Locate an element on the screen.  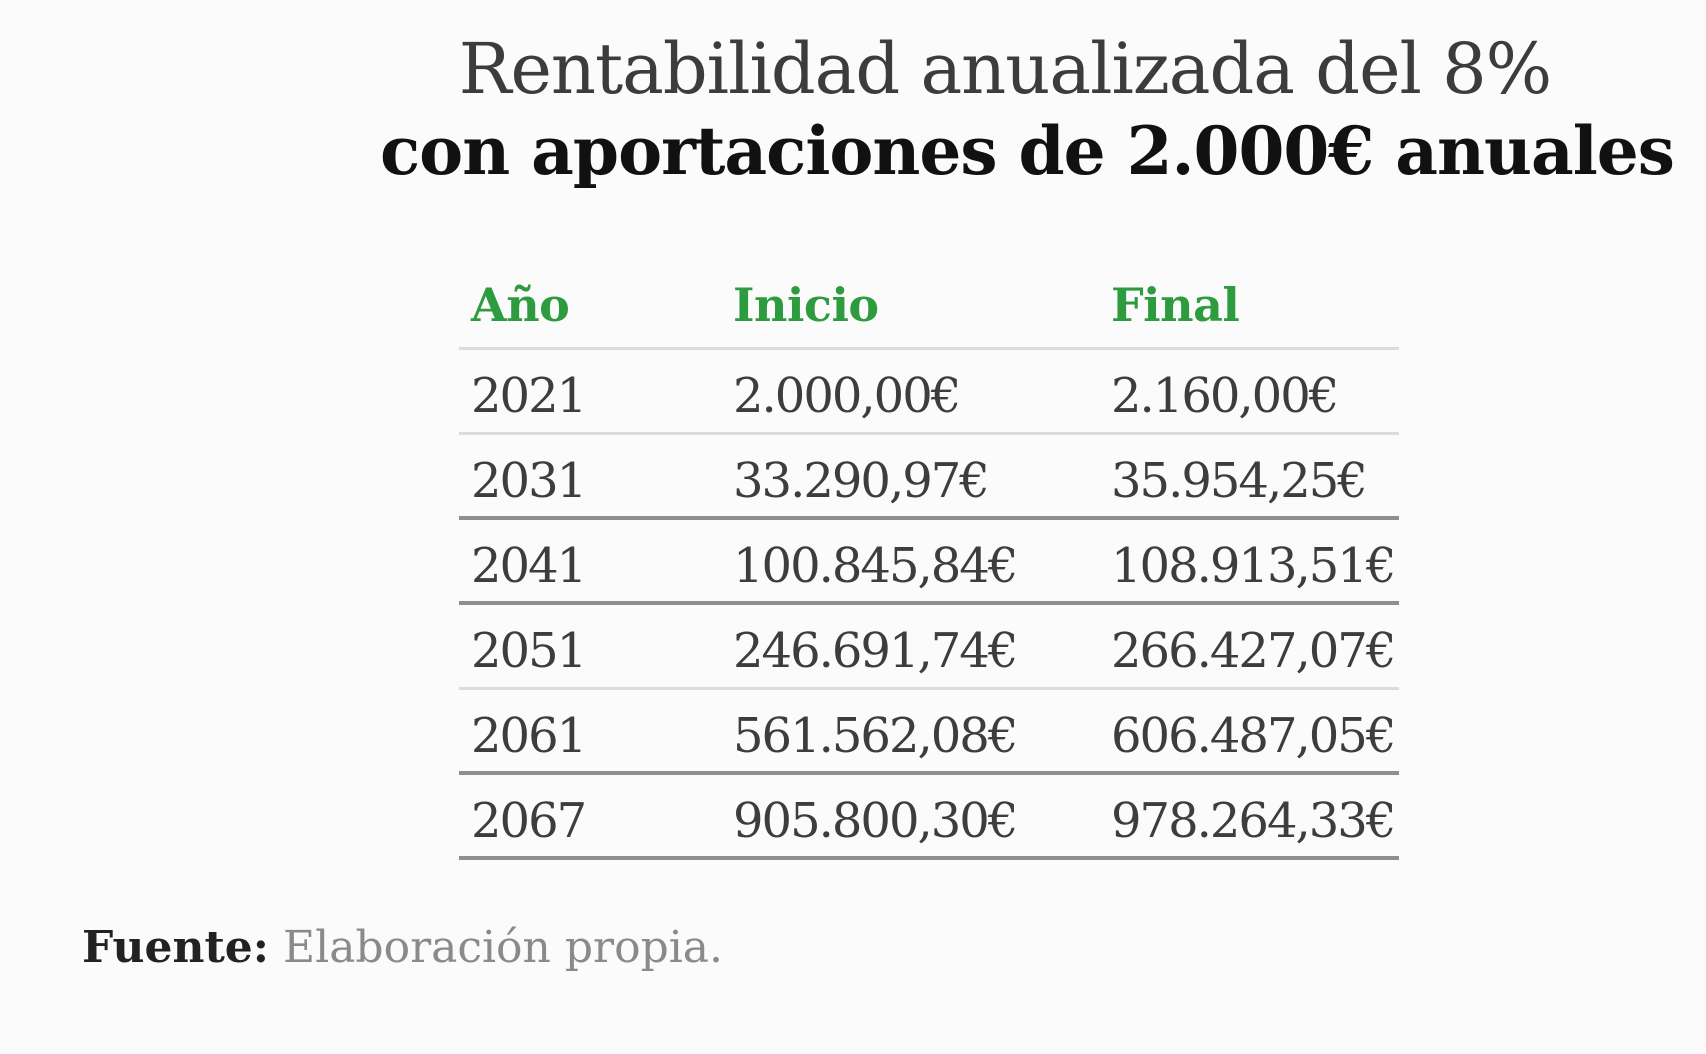
table-cell-start: 100.845,84€ is located at coordinates (875, 566).